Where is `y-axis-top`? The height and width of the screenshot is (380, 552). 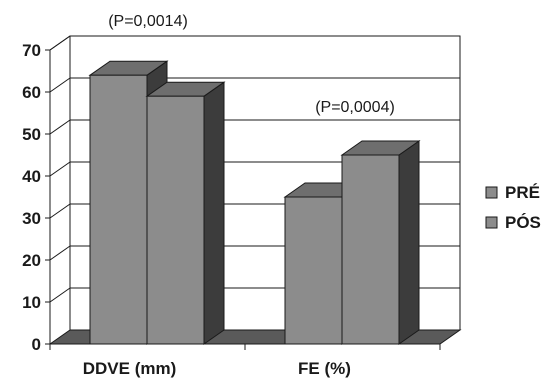 y-axis-top is located at coordinates (60, 43).